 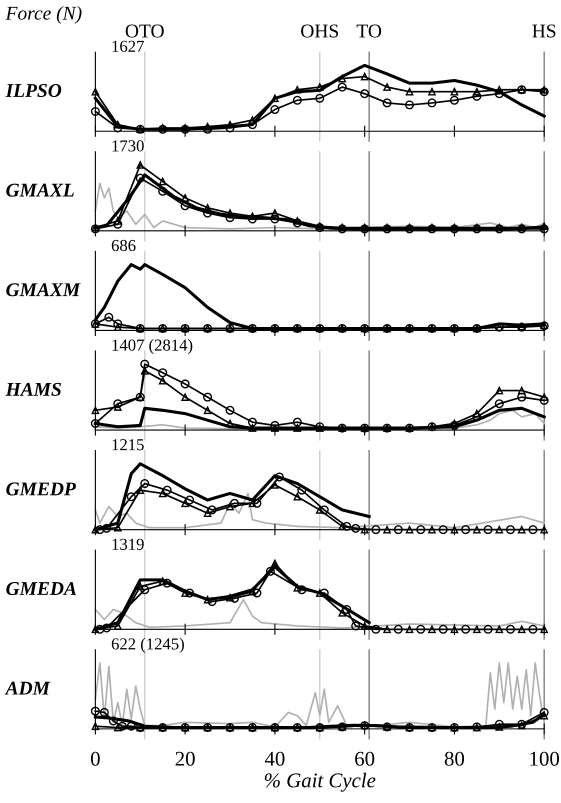 I want to click on y-axis-title: HAMS, so click(x=33, y=389).